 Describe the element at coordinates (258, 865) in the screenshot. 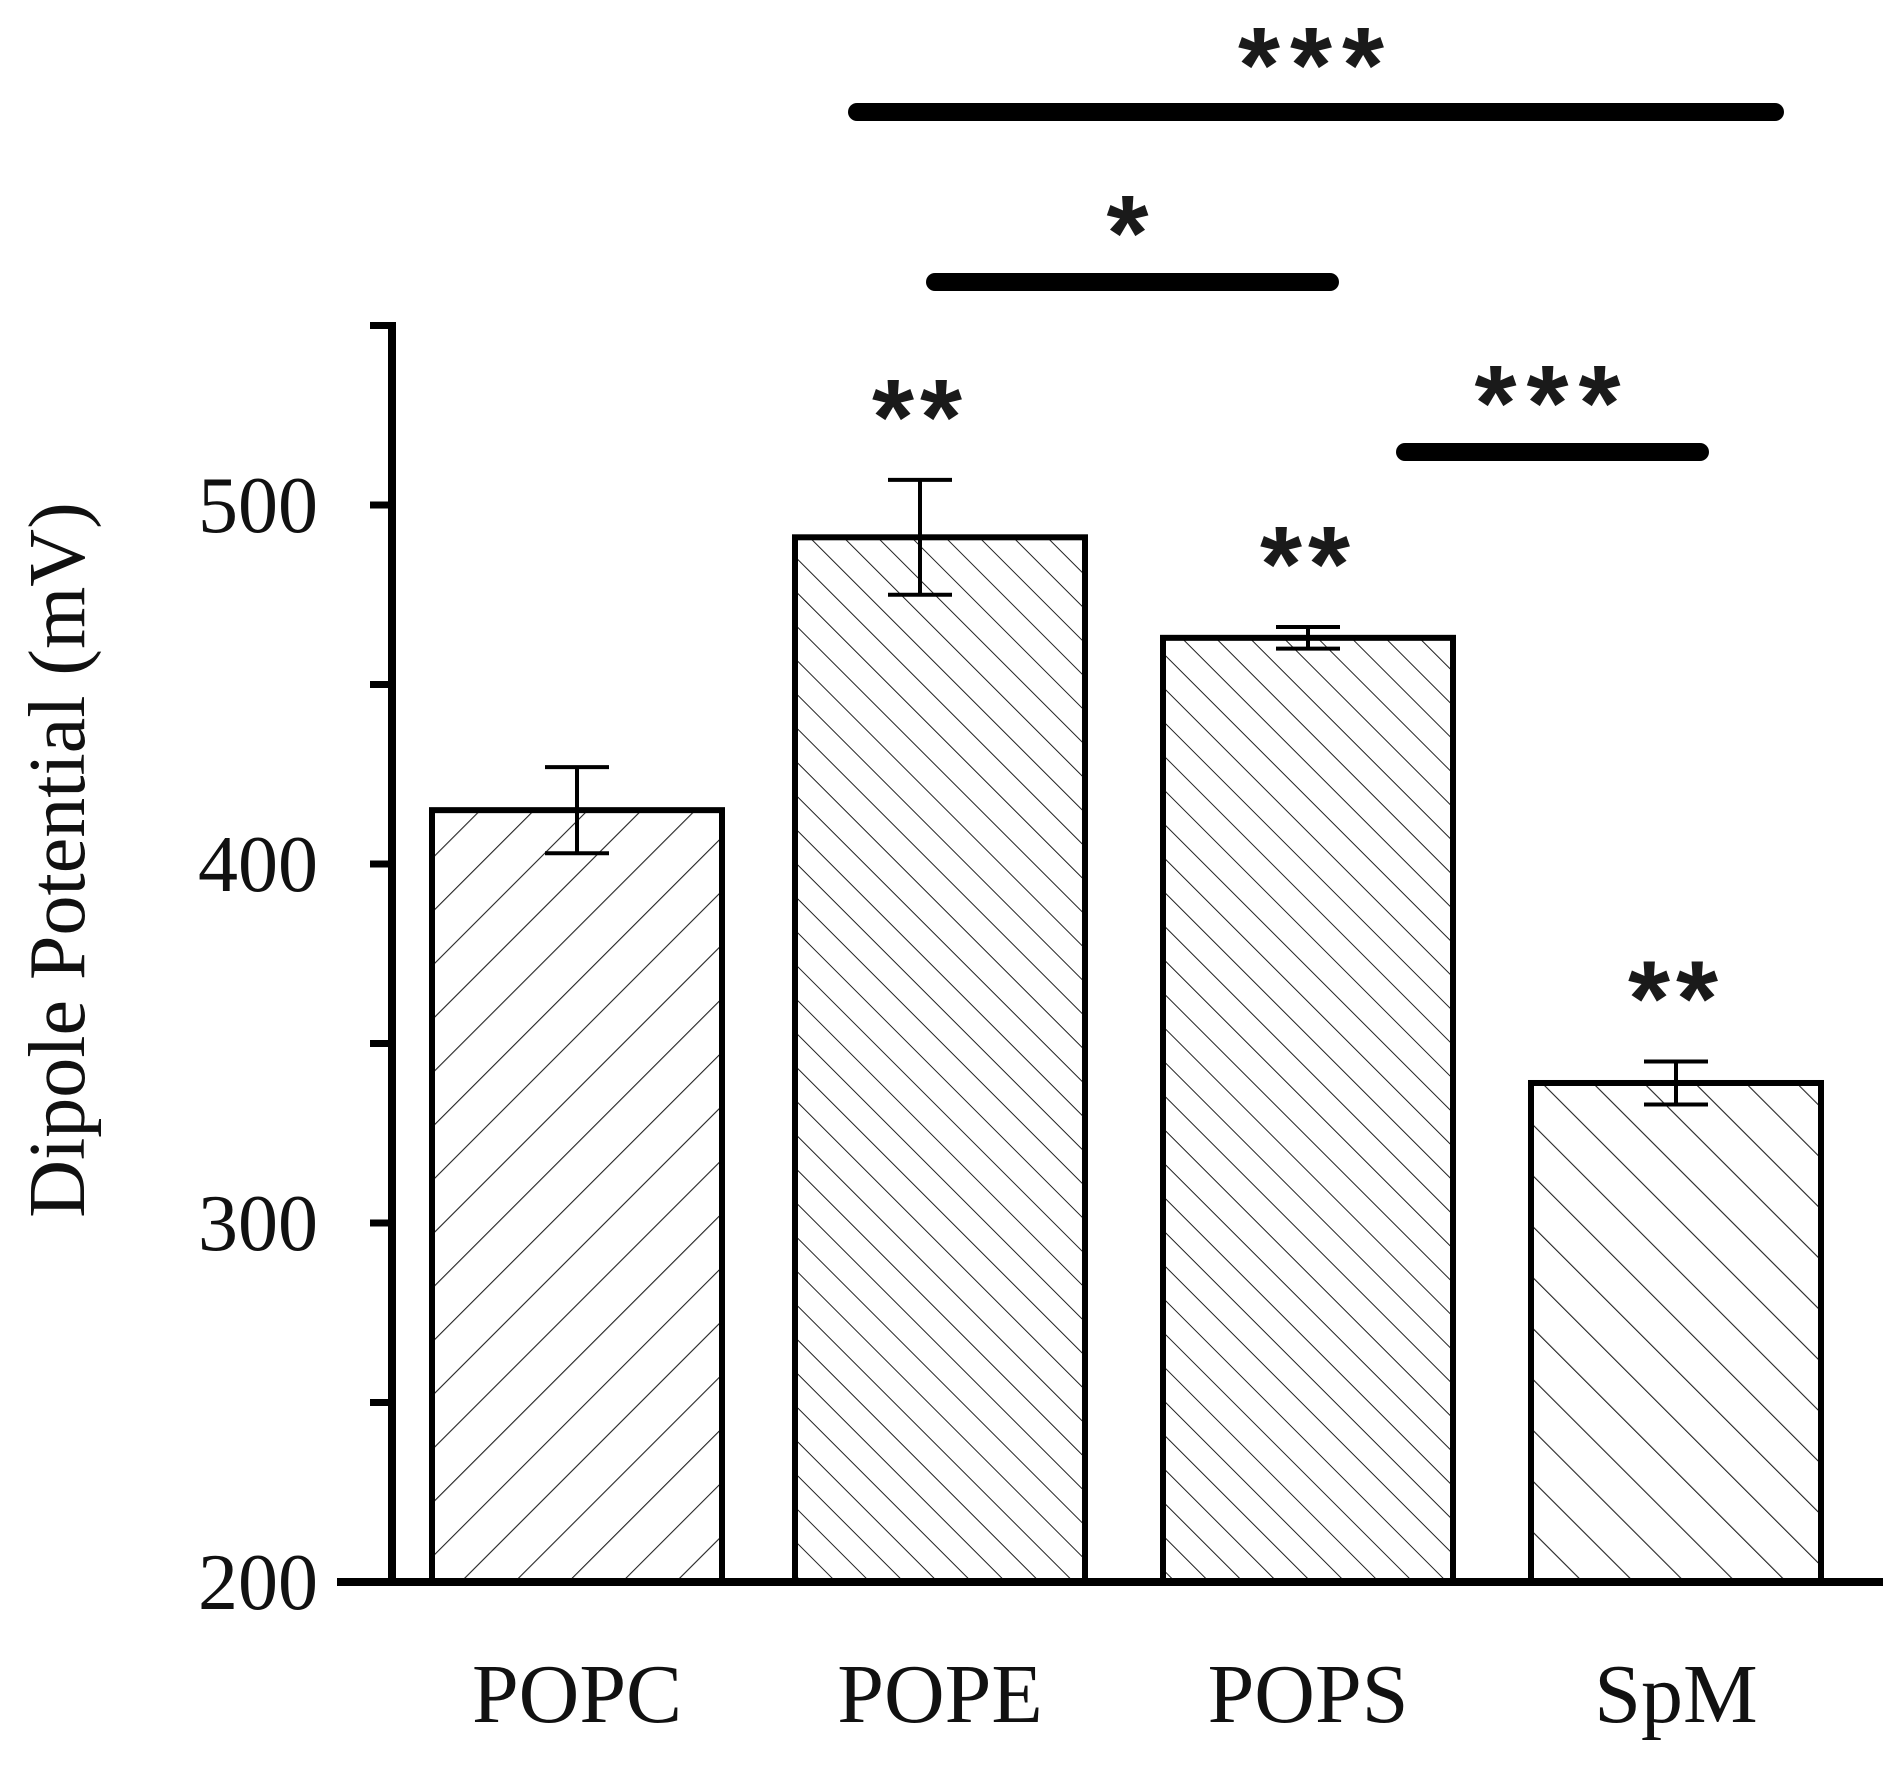

I see `y-tick-label: 400` at that location.